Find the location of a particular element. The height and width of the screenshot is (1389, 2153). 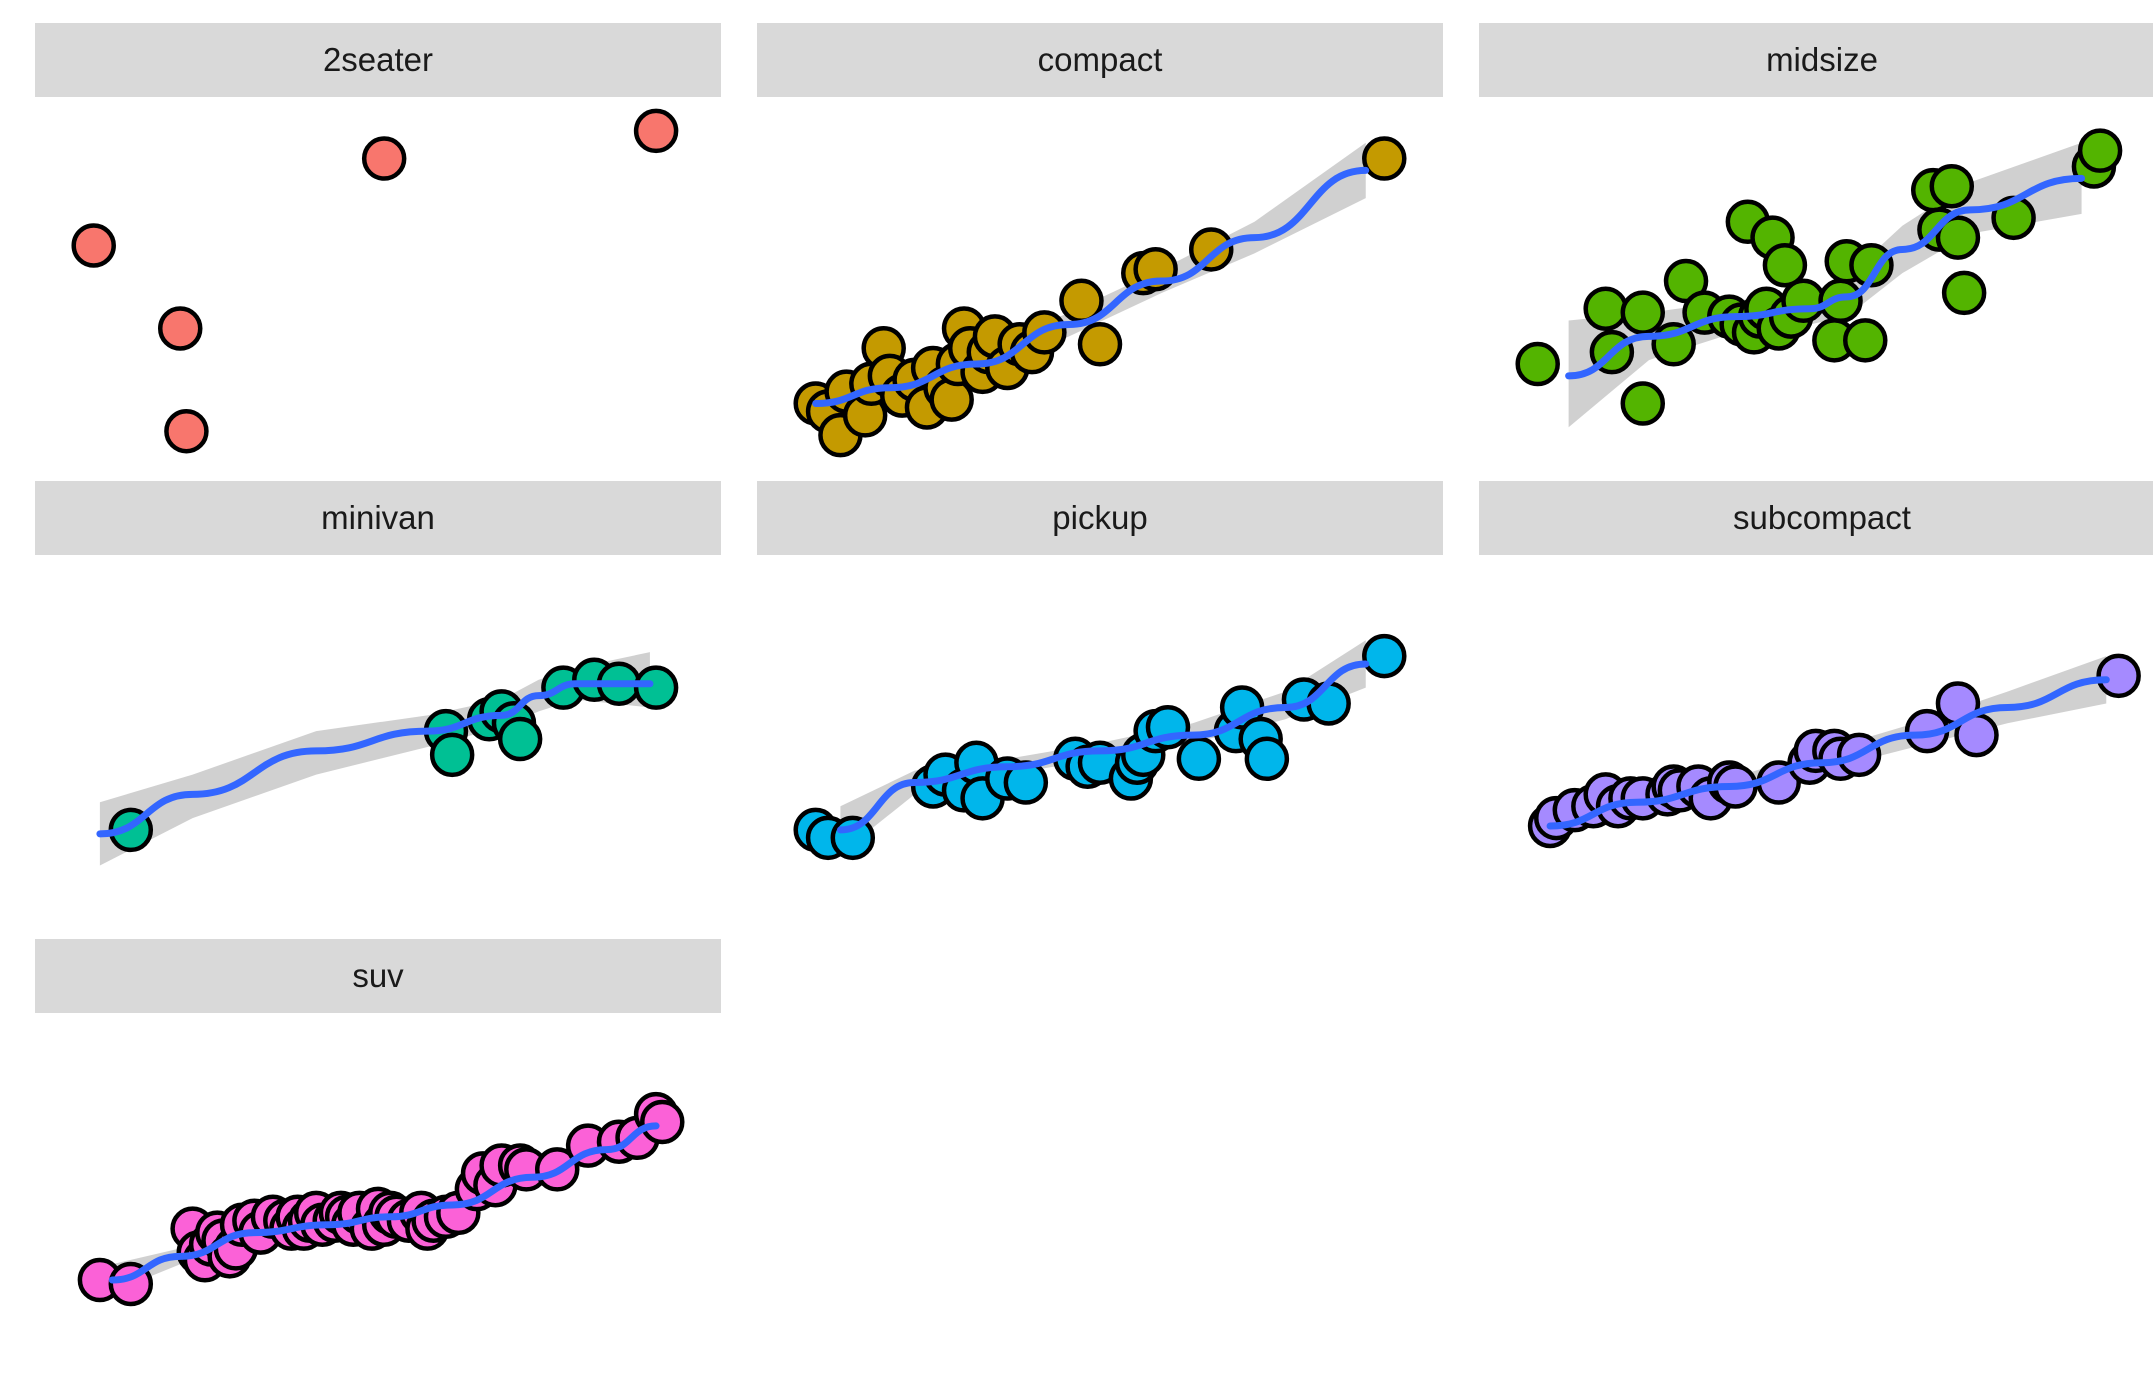

facet-strip-label: midsize is located at coordinates (1816, 60).